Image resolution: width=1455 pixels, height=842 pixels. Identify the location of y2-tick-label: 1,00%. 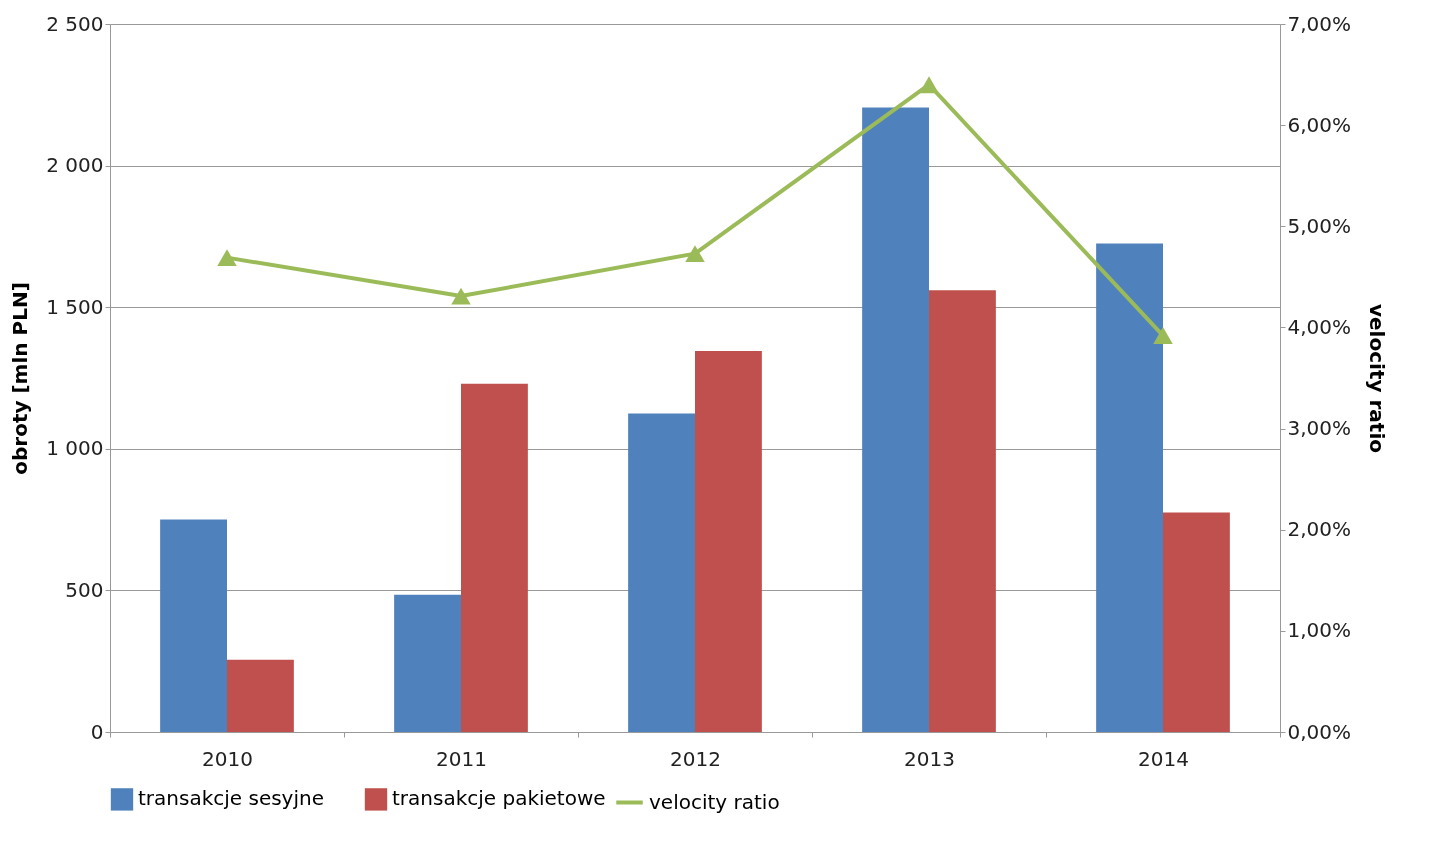
(1319, 630).